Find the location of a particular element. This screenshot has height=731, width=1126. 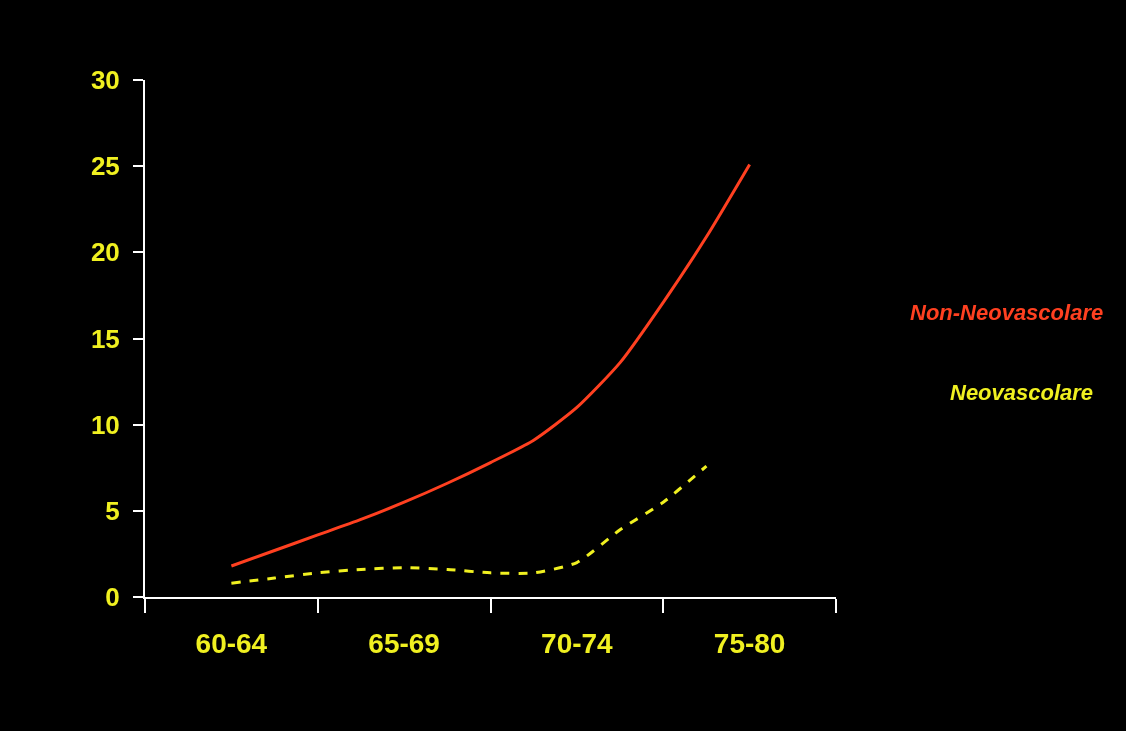

y-tick-label: 30 is located at coordinates (105, 80).